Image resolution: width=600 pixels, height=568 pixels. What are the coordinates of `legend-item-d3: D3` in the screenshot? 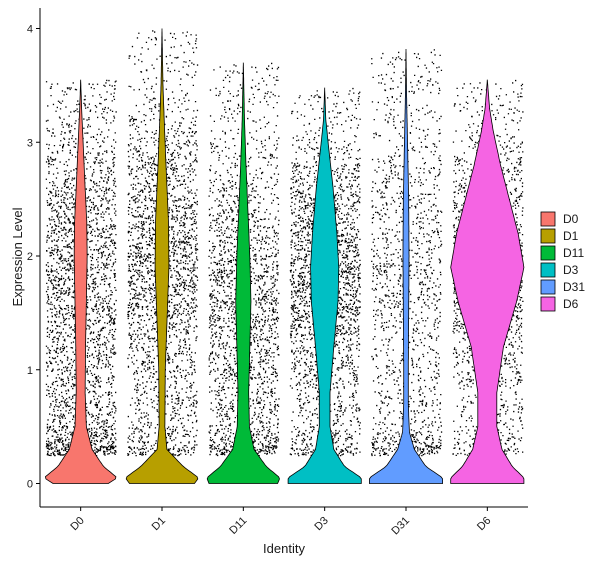 It's located at (559, 270).